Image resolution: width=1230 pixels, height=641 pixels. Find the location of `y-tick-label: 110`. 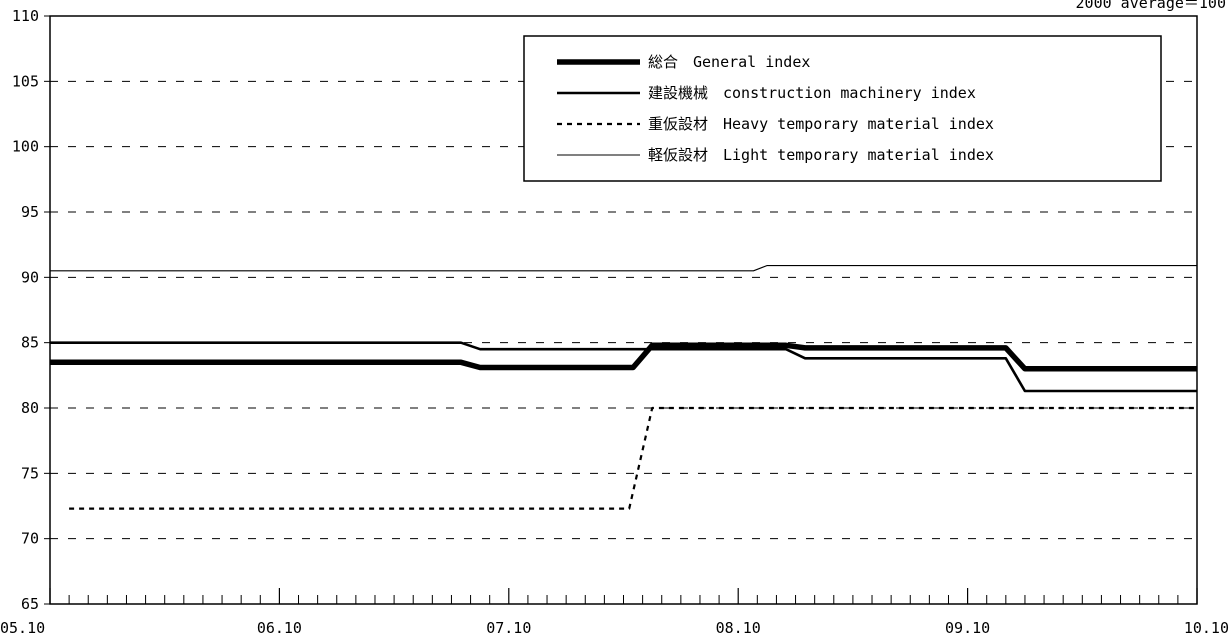

y-tick-label: 110 is located at coordinates (25, 16).